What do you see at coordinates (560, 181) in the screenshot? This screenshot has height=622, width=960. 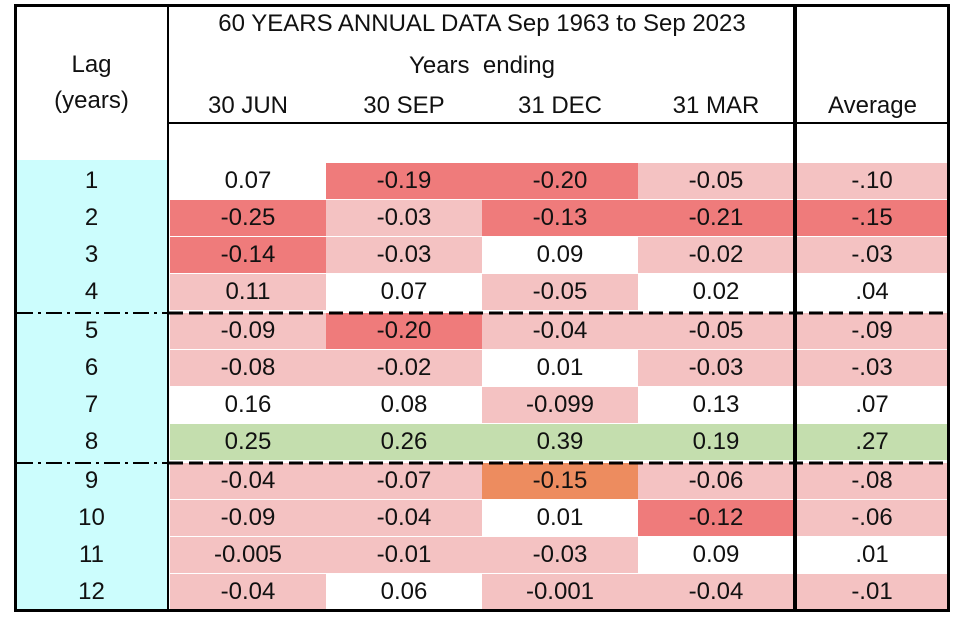 I see `value-cell-31-dec: -0.20` at bounding box center [560, 181].